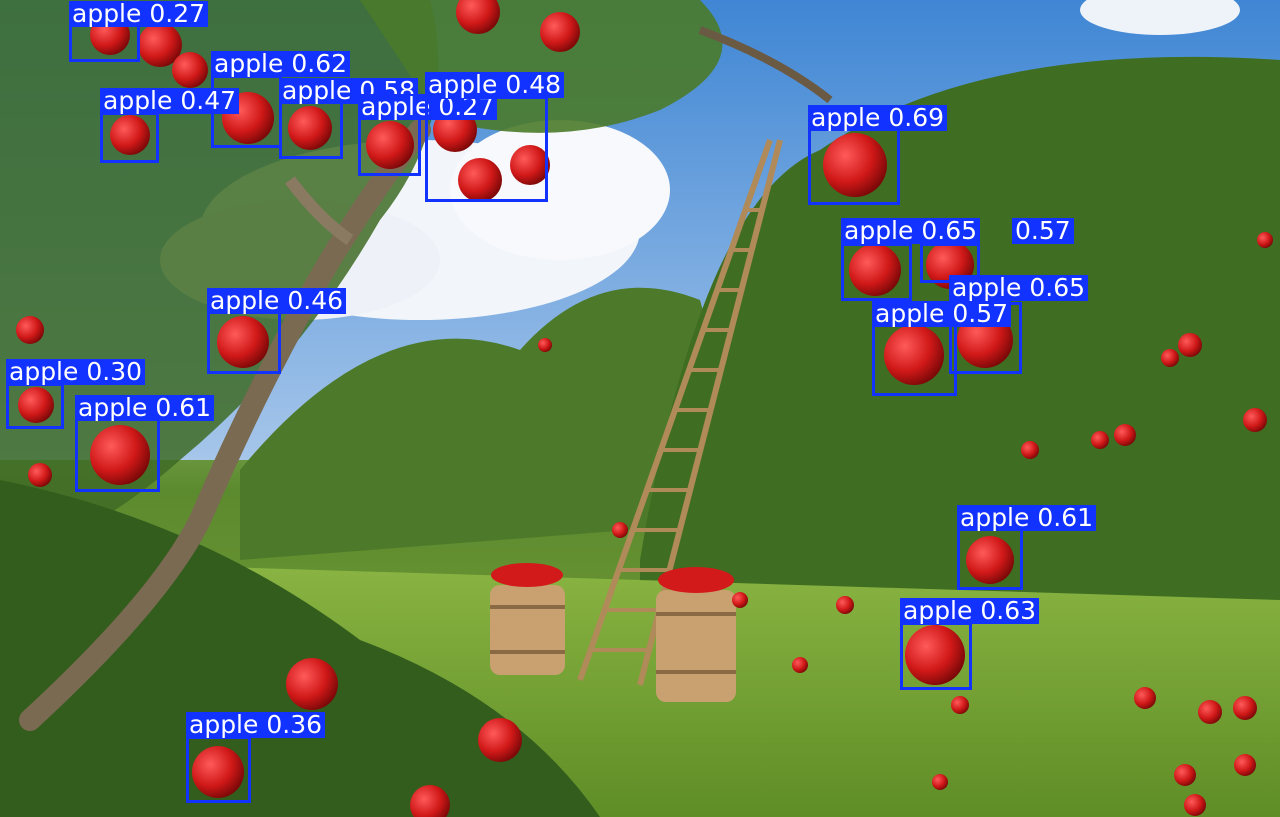 The width and height of the screenshot is (1280, 817). I want to click on detection-label: apple 0.62, so click(280, 64).